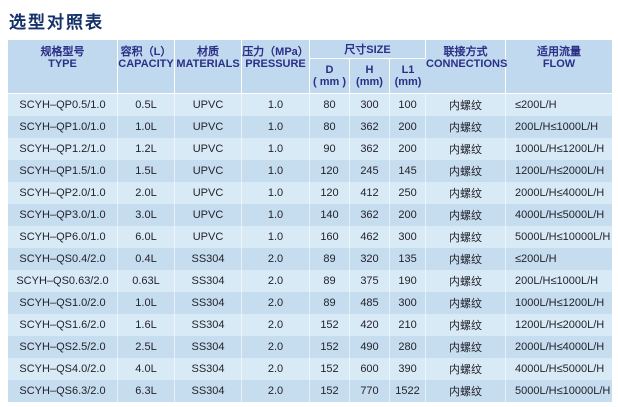 This screenshot has width=618, height=407. I want to click on cell-type: SCYH–QP2.0/1.0, so click(63, 193).